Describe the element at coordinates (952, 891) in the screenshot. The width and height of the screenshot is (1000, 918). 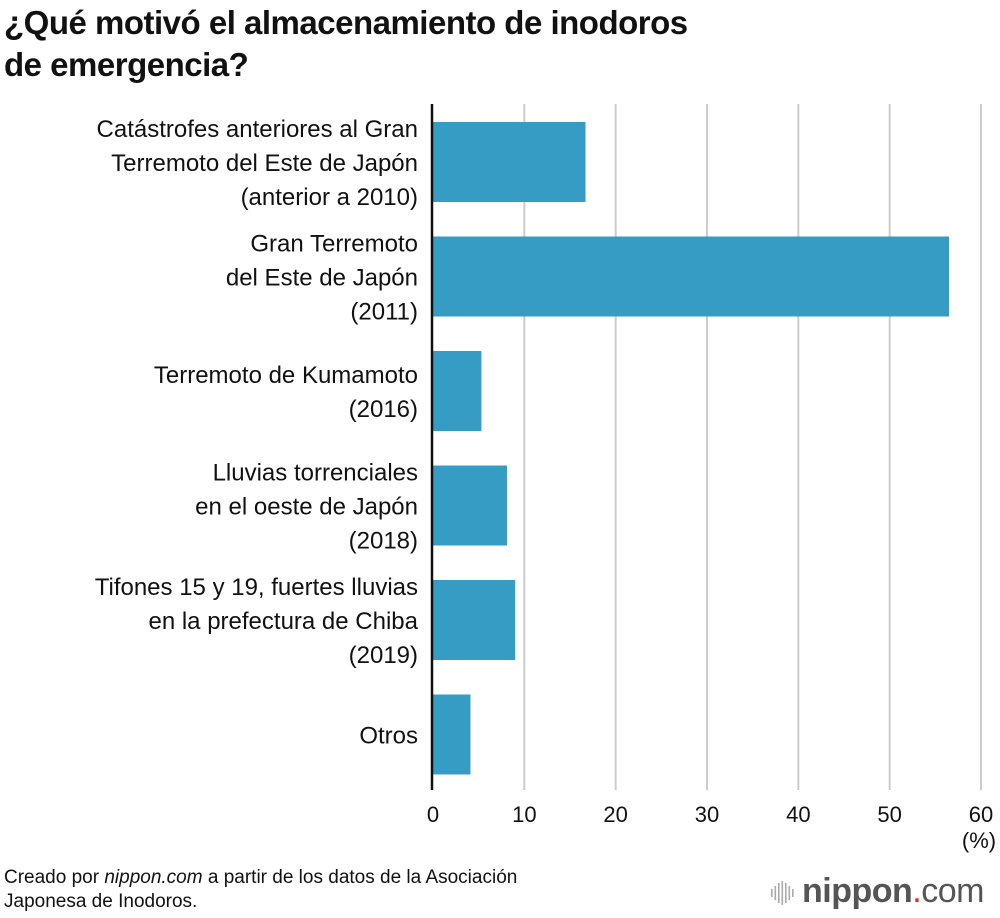
I see `logo-tld: com` at that location.